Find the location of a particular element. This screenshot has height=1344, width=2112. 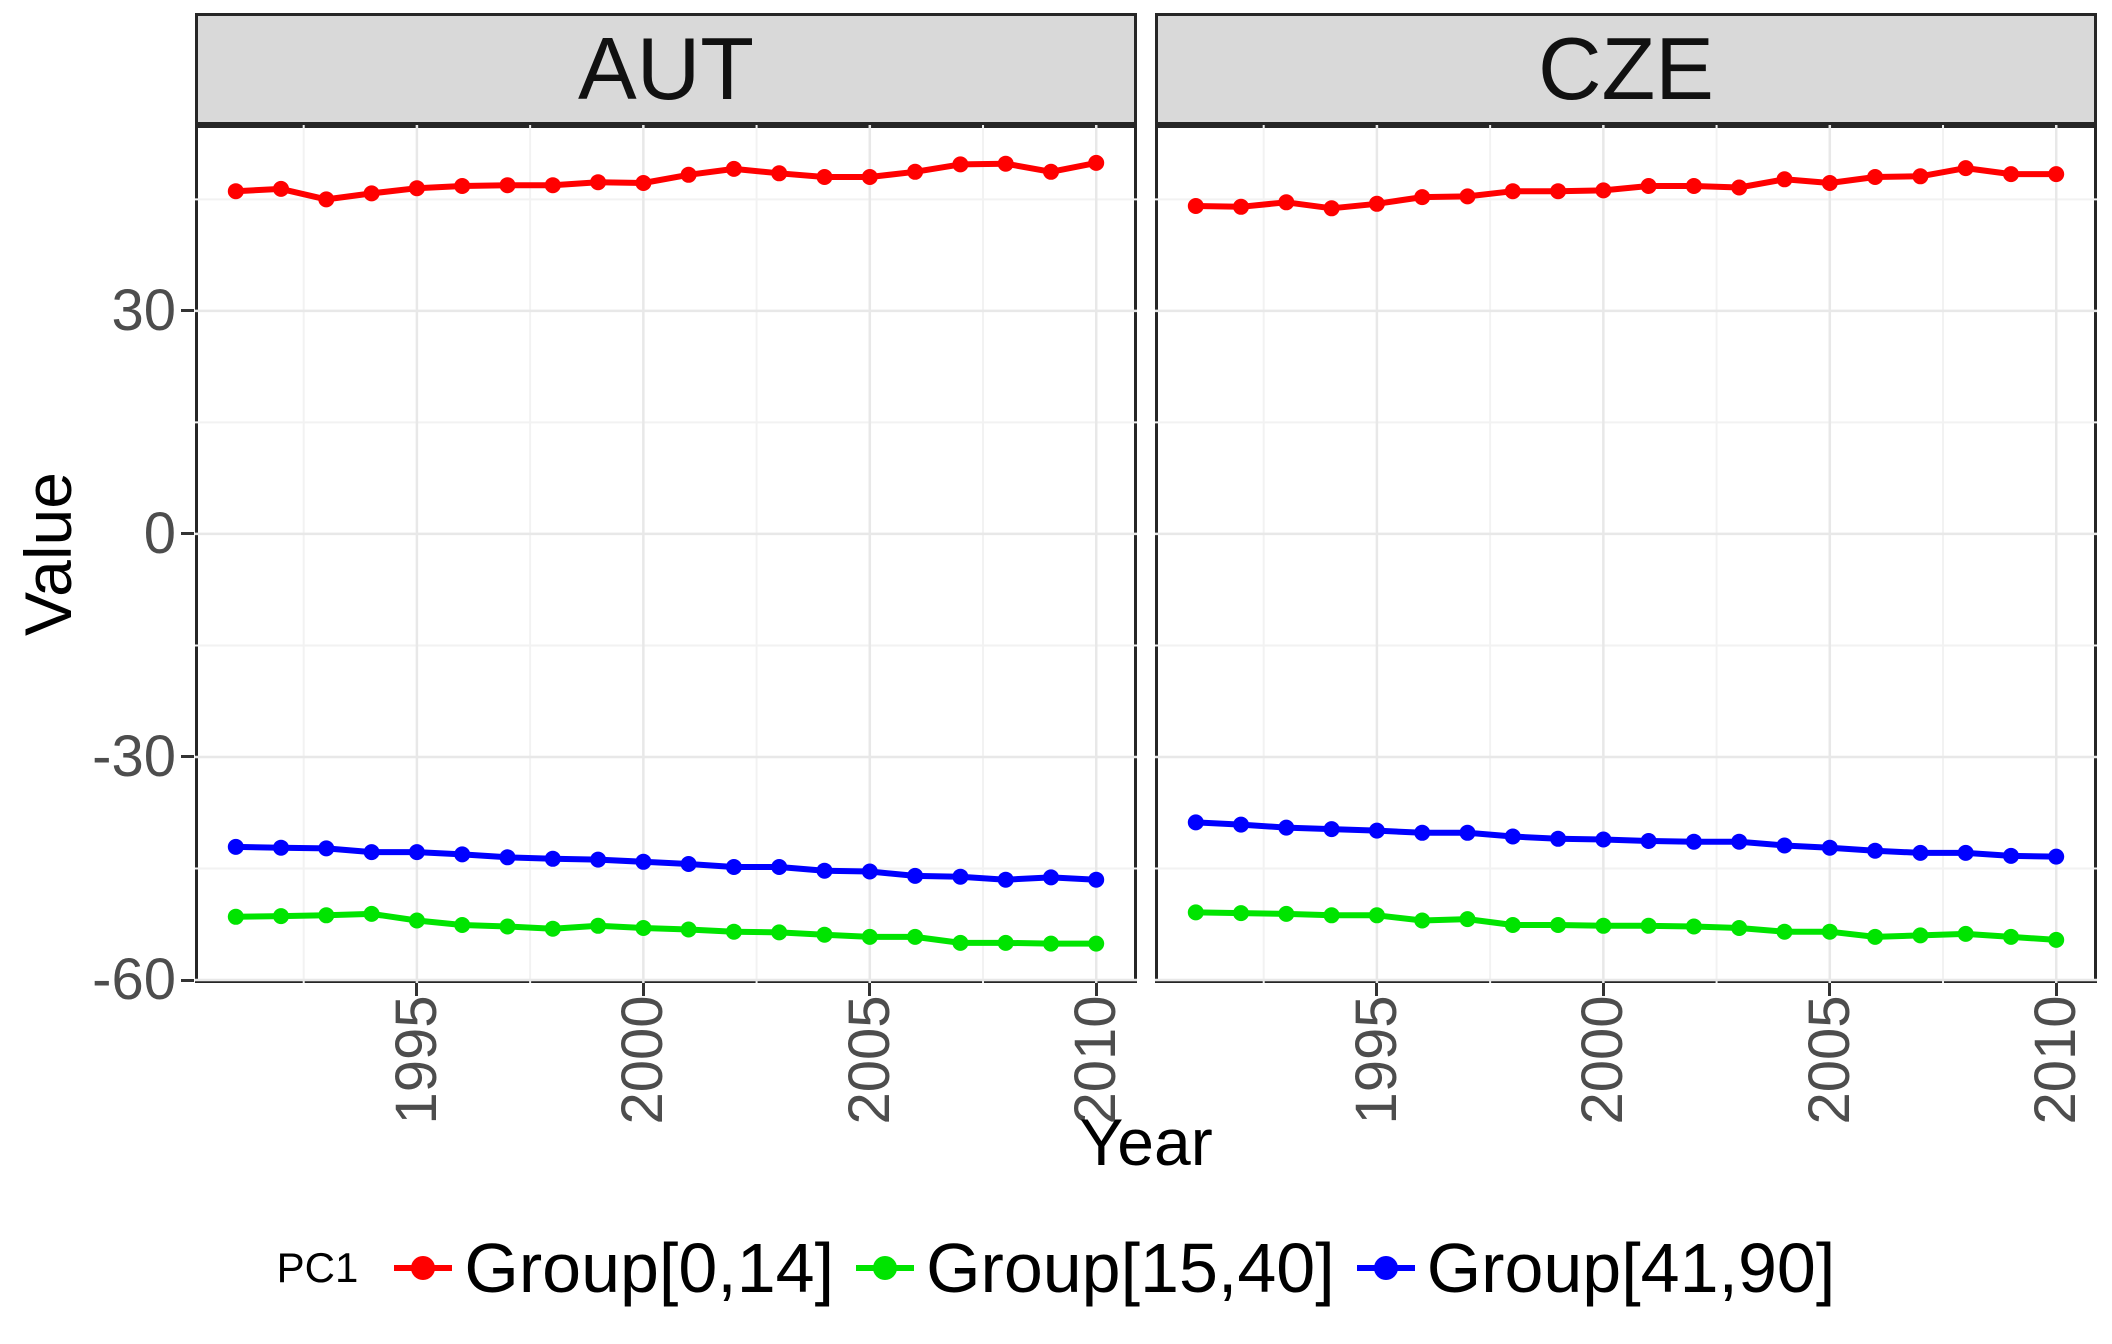

y-tick-label: -60 is located at coordinates (134, 980).